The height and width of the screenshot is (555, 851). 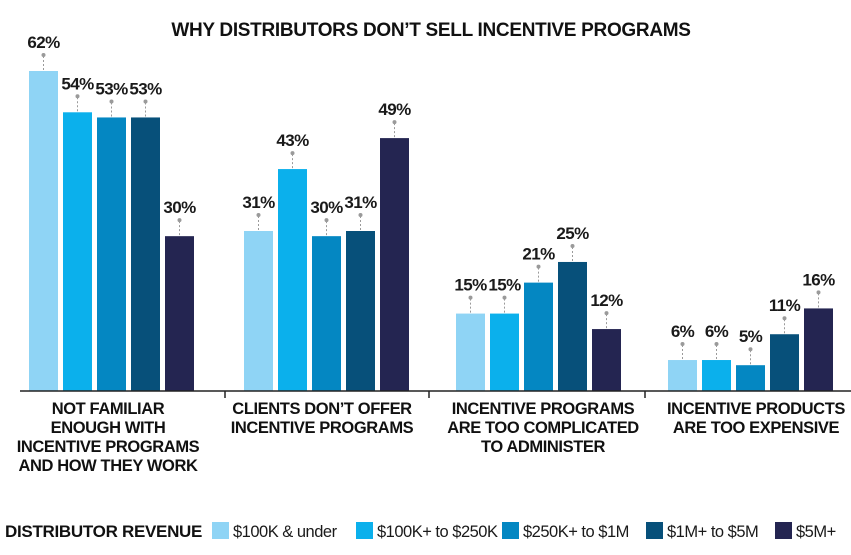 What do you see at coordinates (682, 375) in the screenshot?
I see `bar-100k-under-cat4` at bounding box center [682, 375].